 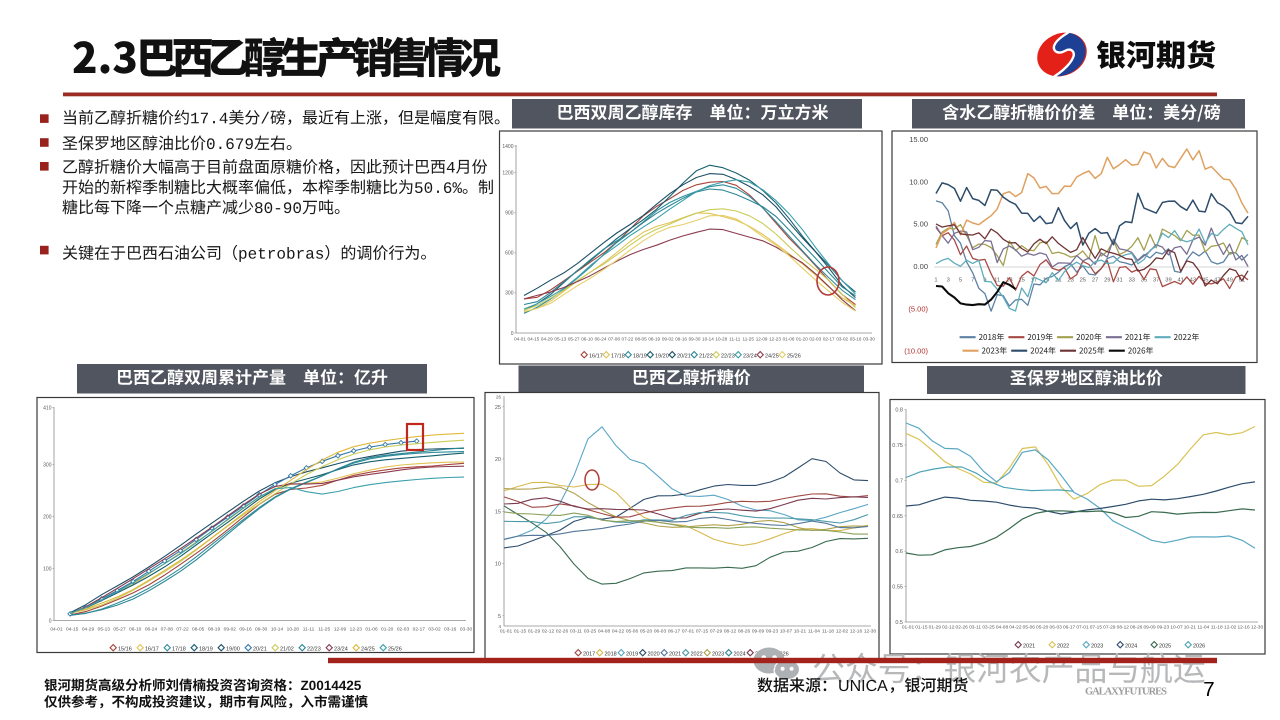 I want to click on svg-text: 2026, so click(x=1199, y=647).